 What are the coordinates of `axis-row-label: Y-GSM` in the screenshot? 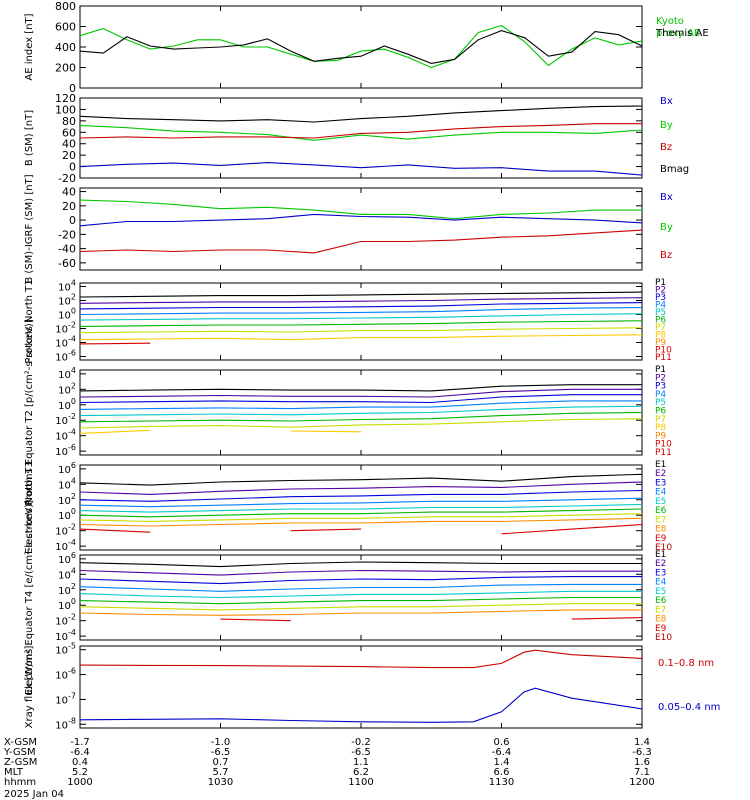 It's located at (19, 752).